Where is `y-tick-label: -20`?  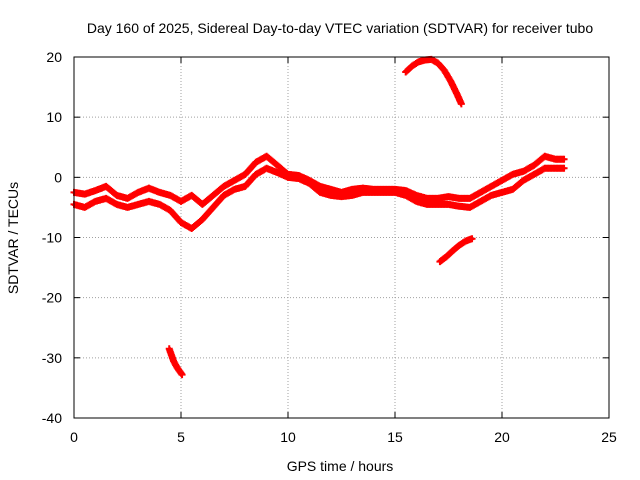 y-tick-label: -20 is located at coordinates (52, 298).